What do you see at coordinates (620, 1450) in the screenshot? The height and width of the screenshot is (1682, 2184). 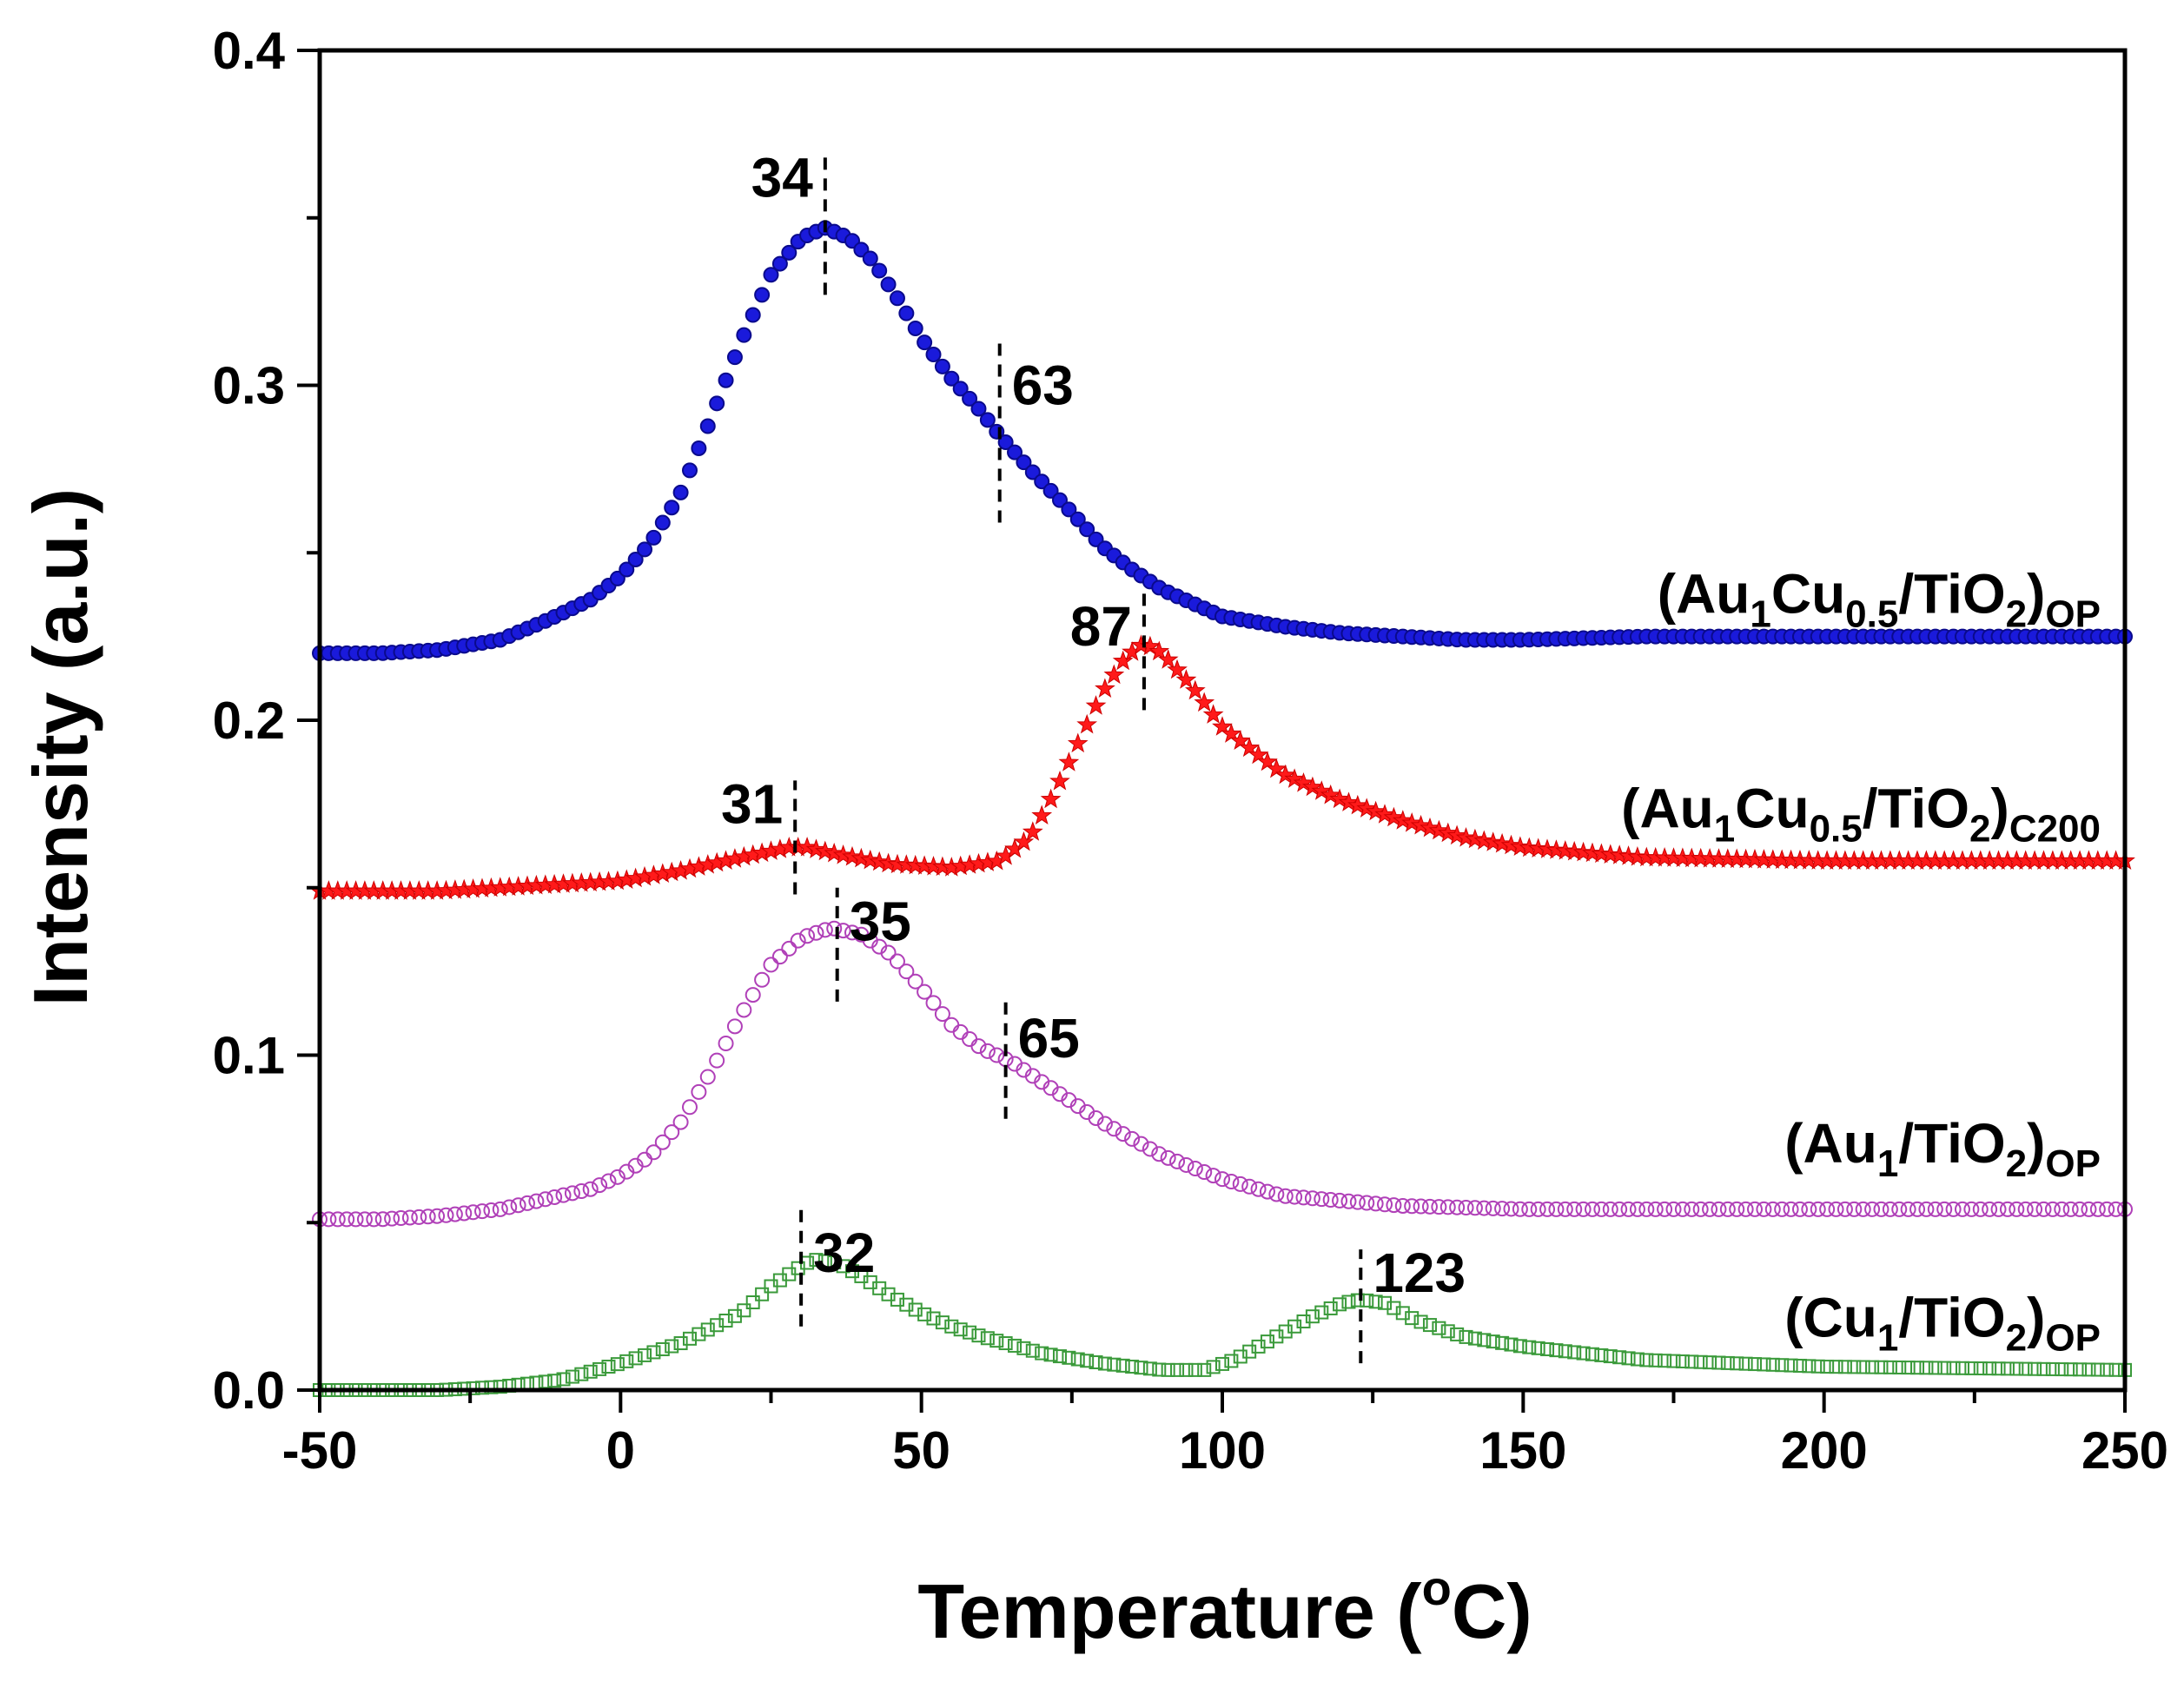 I see `x-tick-label: 0` at bounding box center [620, 1450].